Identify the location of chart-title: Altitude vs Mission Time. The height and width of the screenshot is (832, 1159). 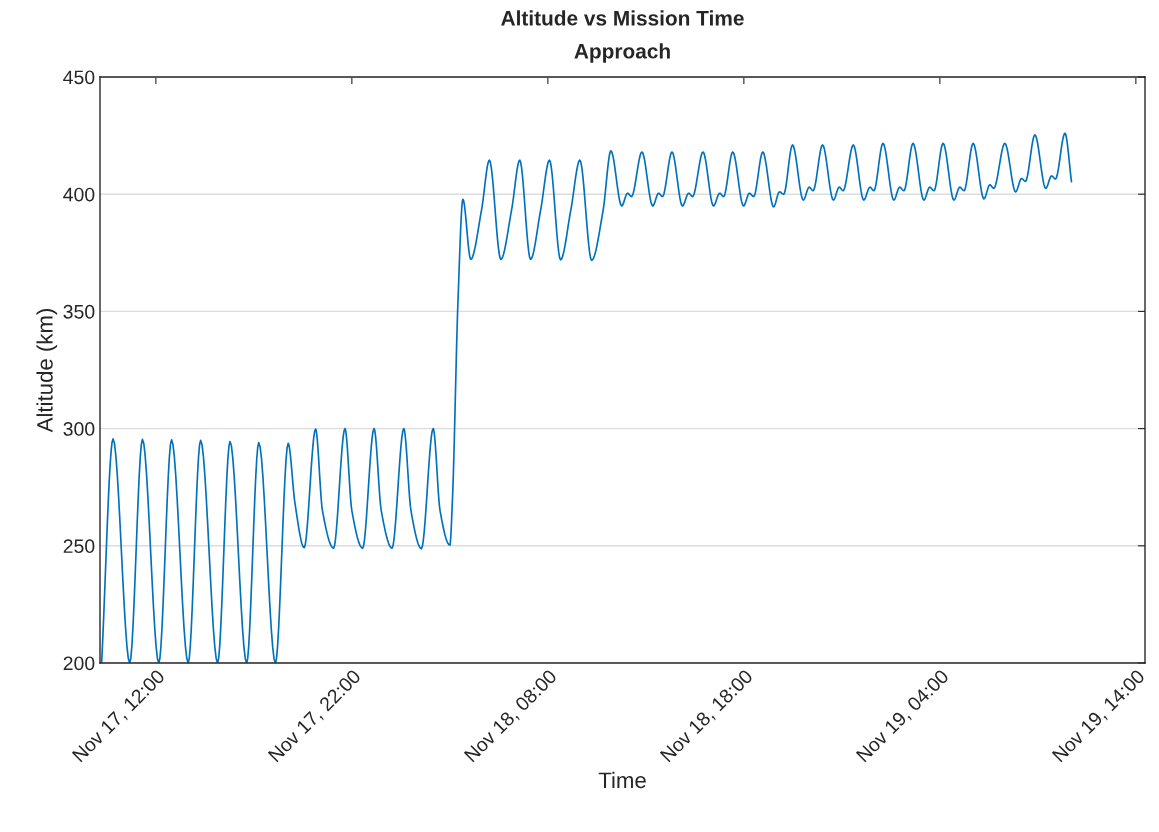
(622, 18).